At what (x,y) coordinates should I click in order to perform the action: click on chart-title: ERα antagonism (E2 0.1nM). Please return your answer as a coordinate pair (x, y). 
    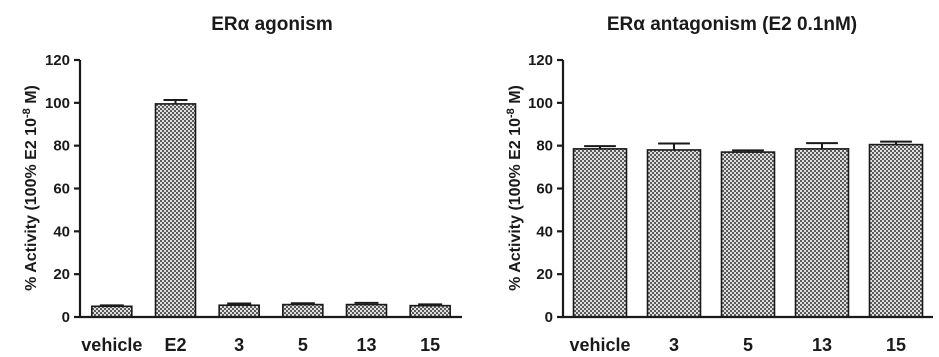
    Looking at the image, I should click on (732, 24).